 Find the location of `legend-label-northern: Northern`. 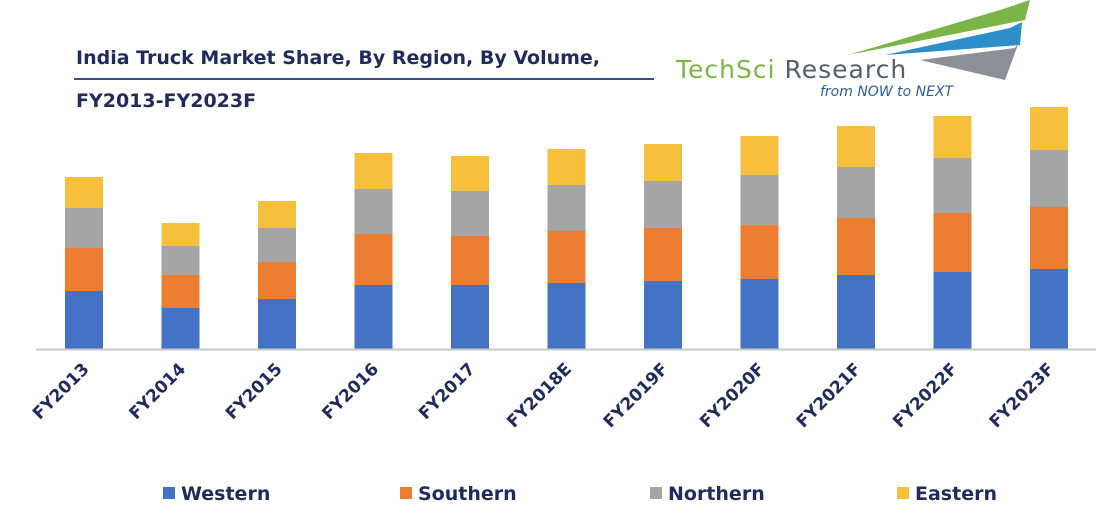

legend-label-northern: Northern is located at coordinates (716, 494).